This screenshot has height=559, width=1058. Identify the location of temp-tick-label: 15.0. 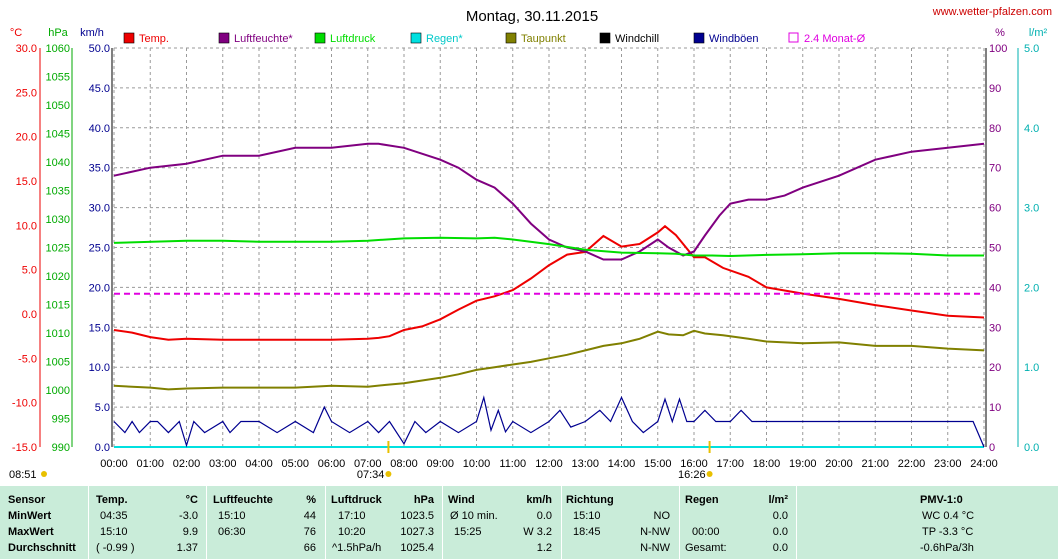
(26, 182).